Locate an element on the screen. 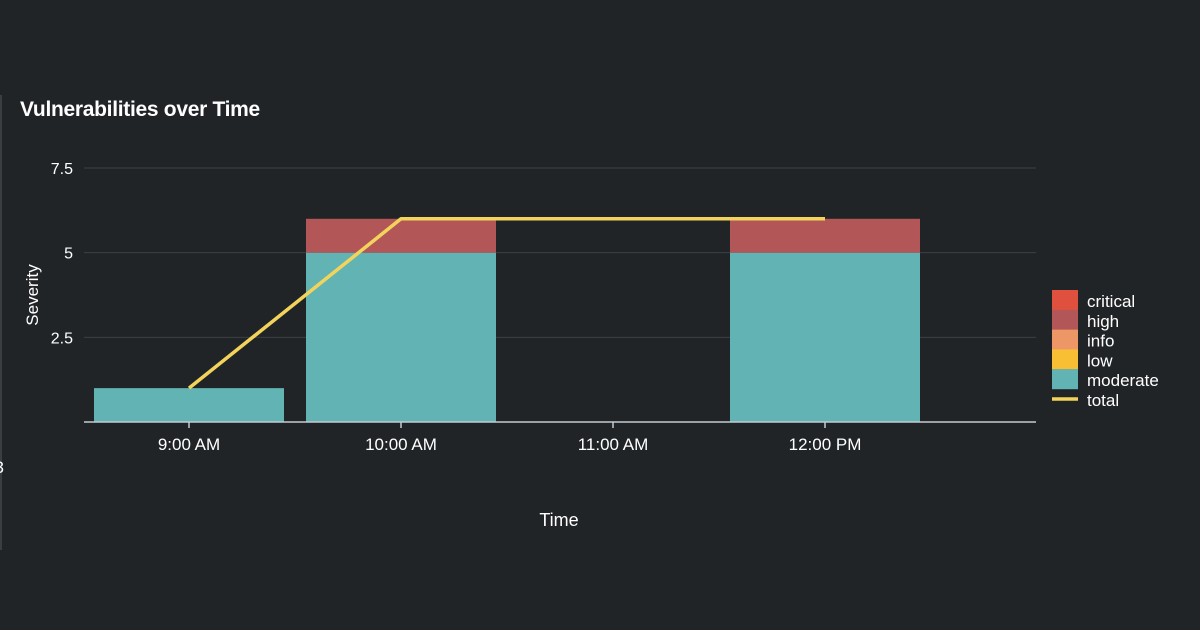 This screenshot has width=1200, height=630. panel-left-edge is located at coordinates (1, 322).